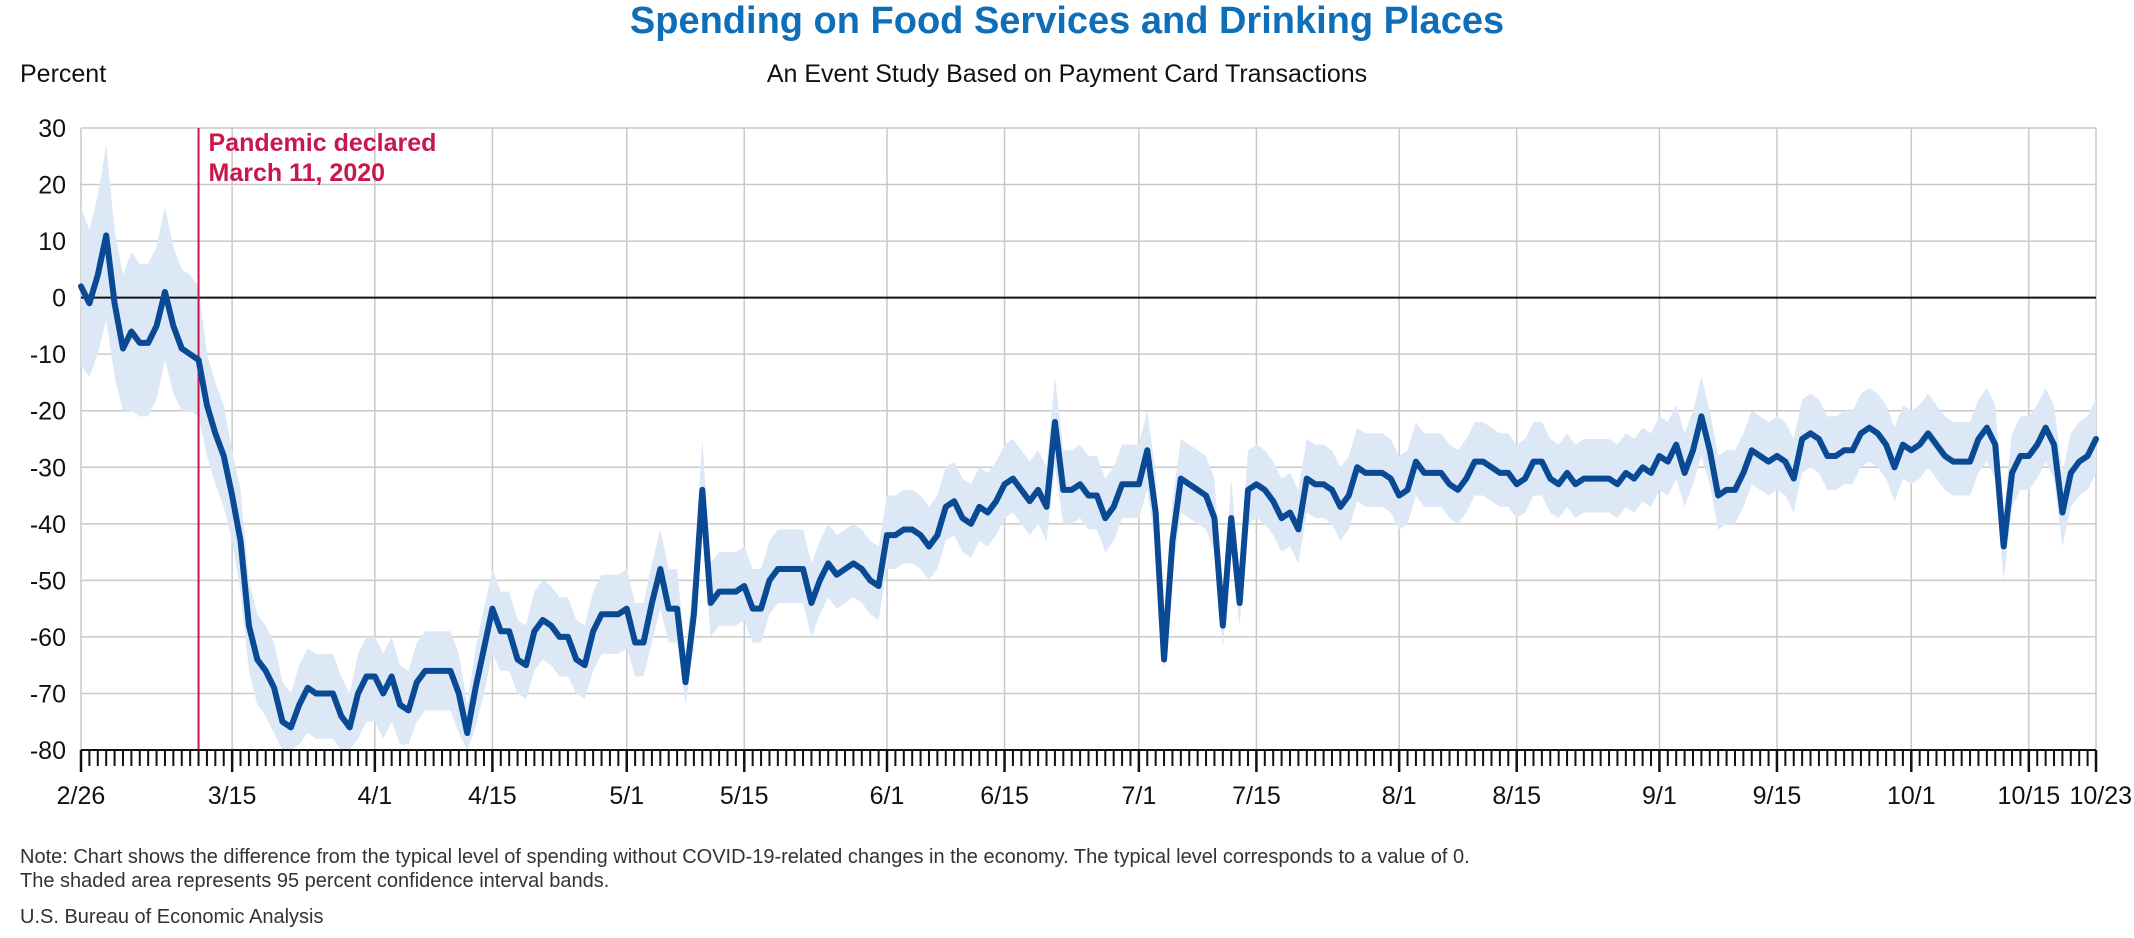 This screenshot has height=938, width=2134. What do you see at coordinates (744, 796) in the screenshot?
I see `x-tick-label: 5/15` at bounding box center [744, 796].